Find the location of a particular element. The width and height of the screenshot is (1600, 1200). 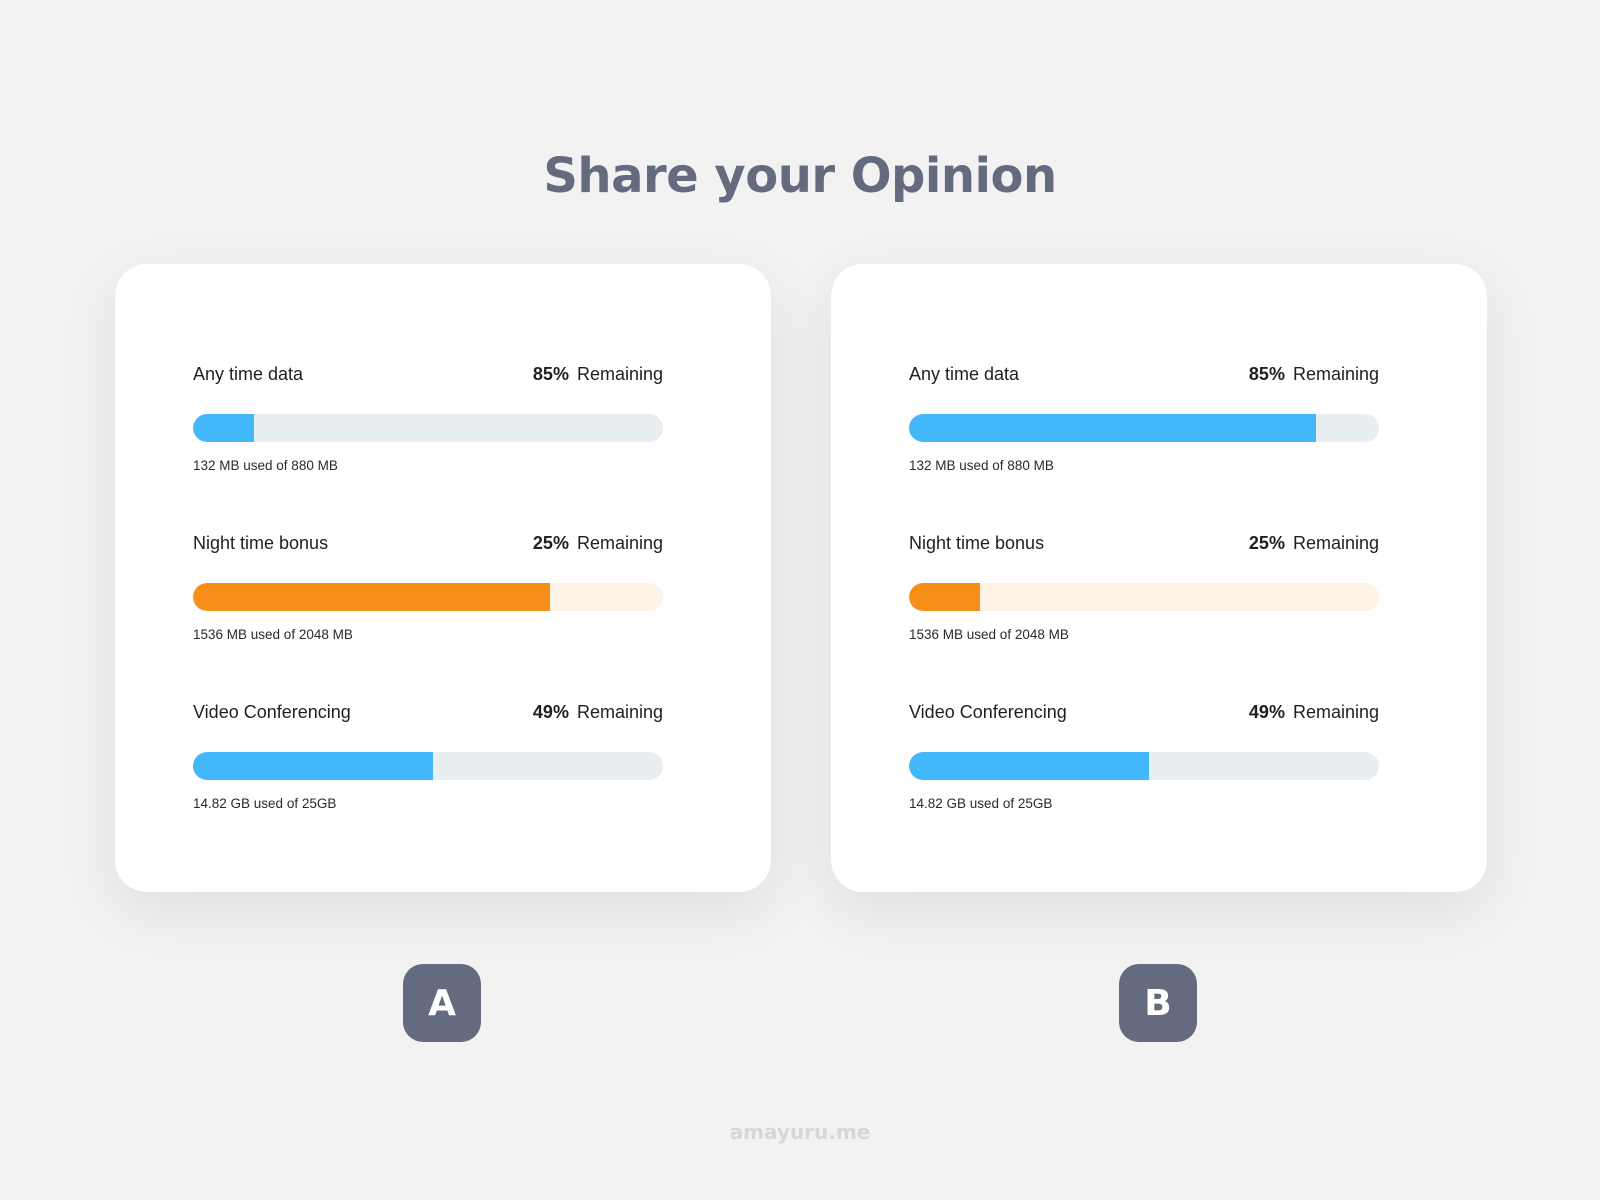

option-b-badge: B is located at coordinates (1158, 1003).